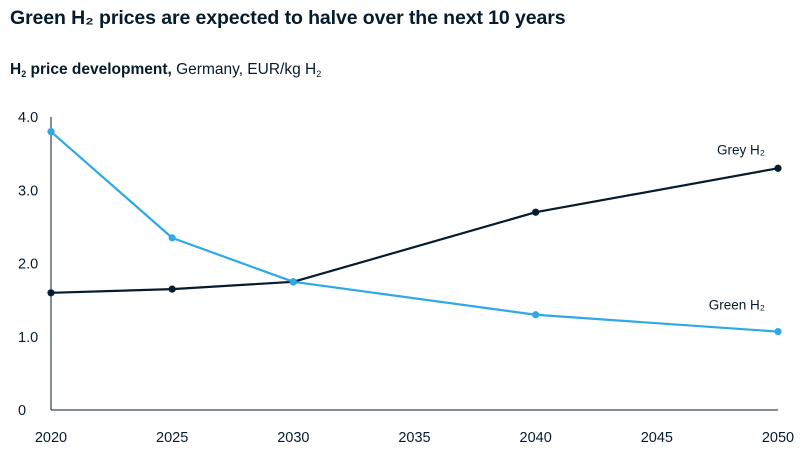 The height and width of the screenshot is (455, 808). I want to click on series-label: Grey H₂, so click(741, 149).